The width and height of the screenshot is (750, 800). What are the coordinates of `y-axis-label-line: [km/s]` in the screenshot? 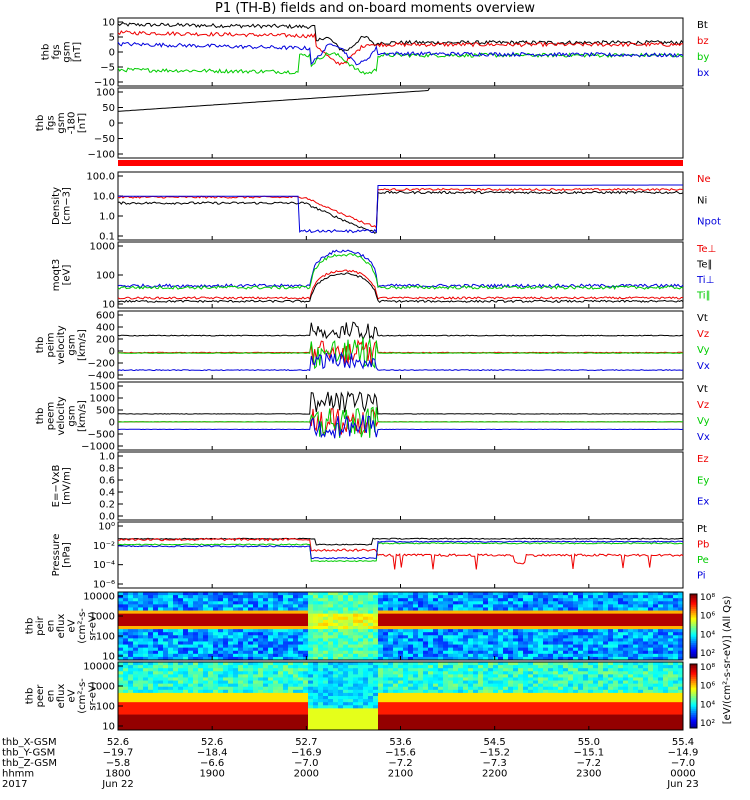 It's located at (82, 345).